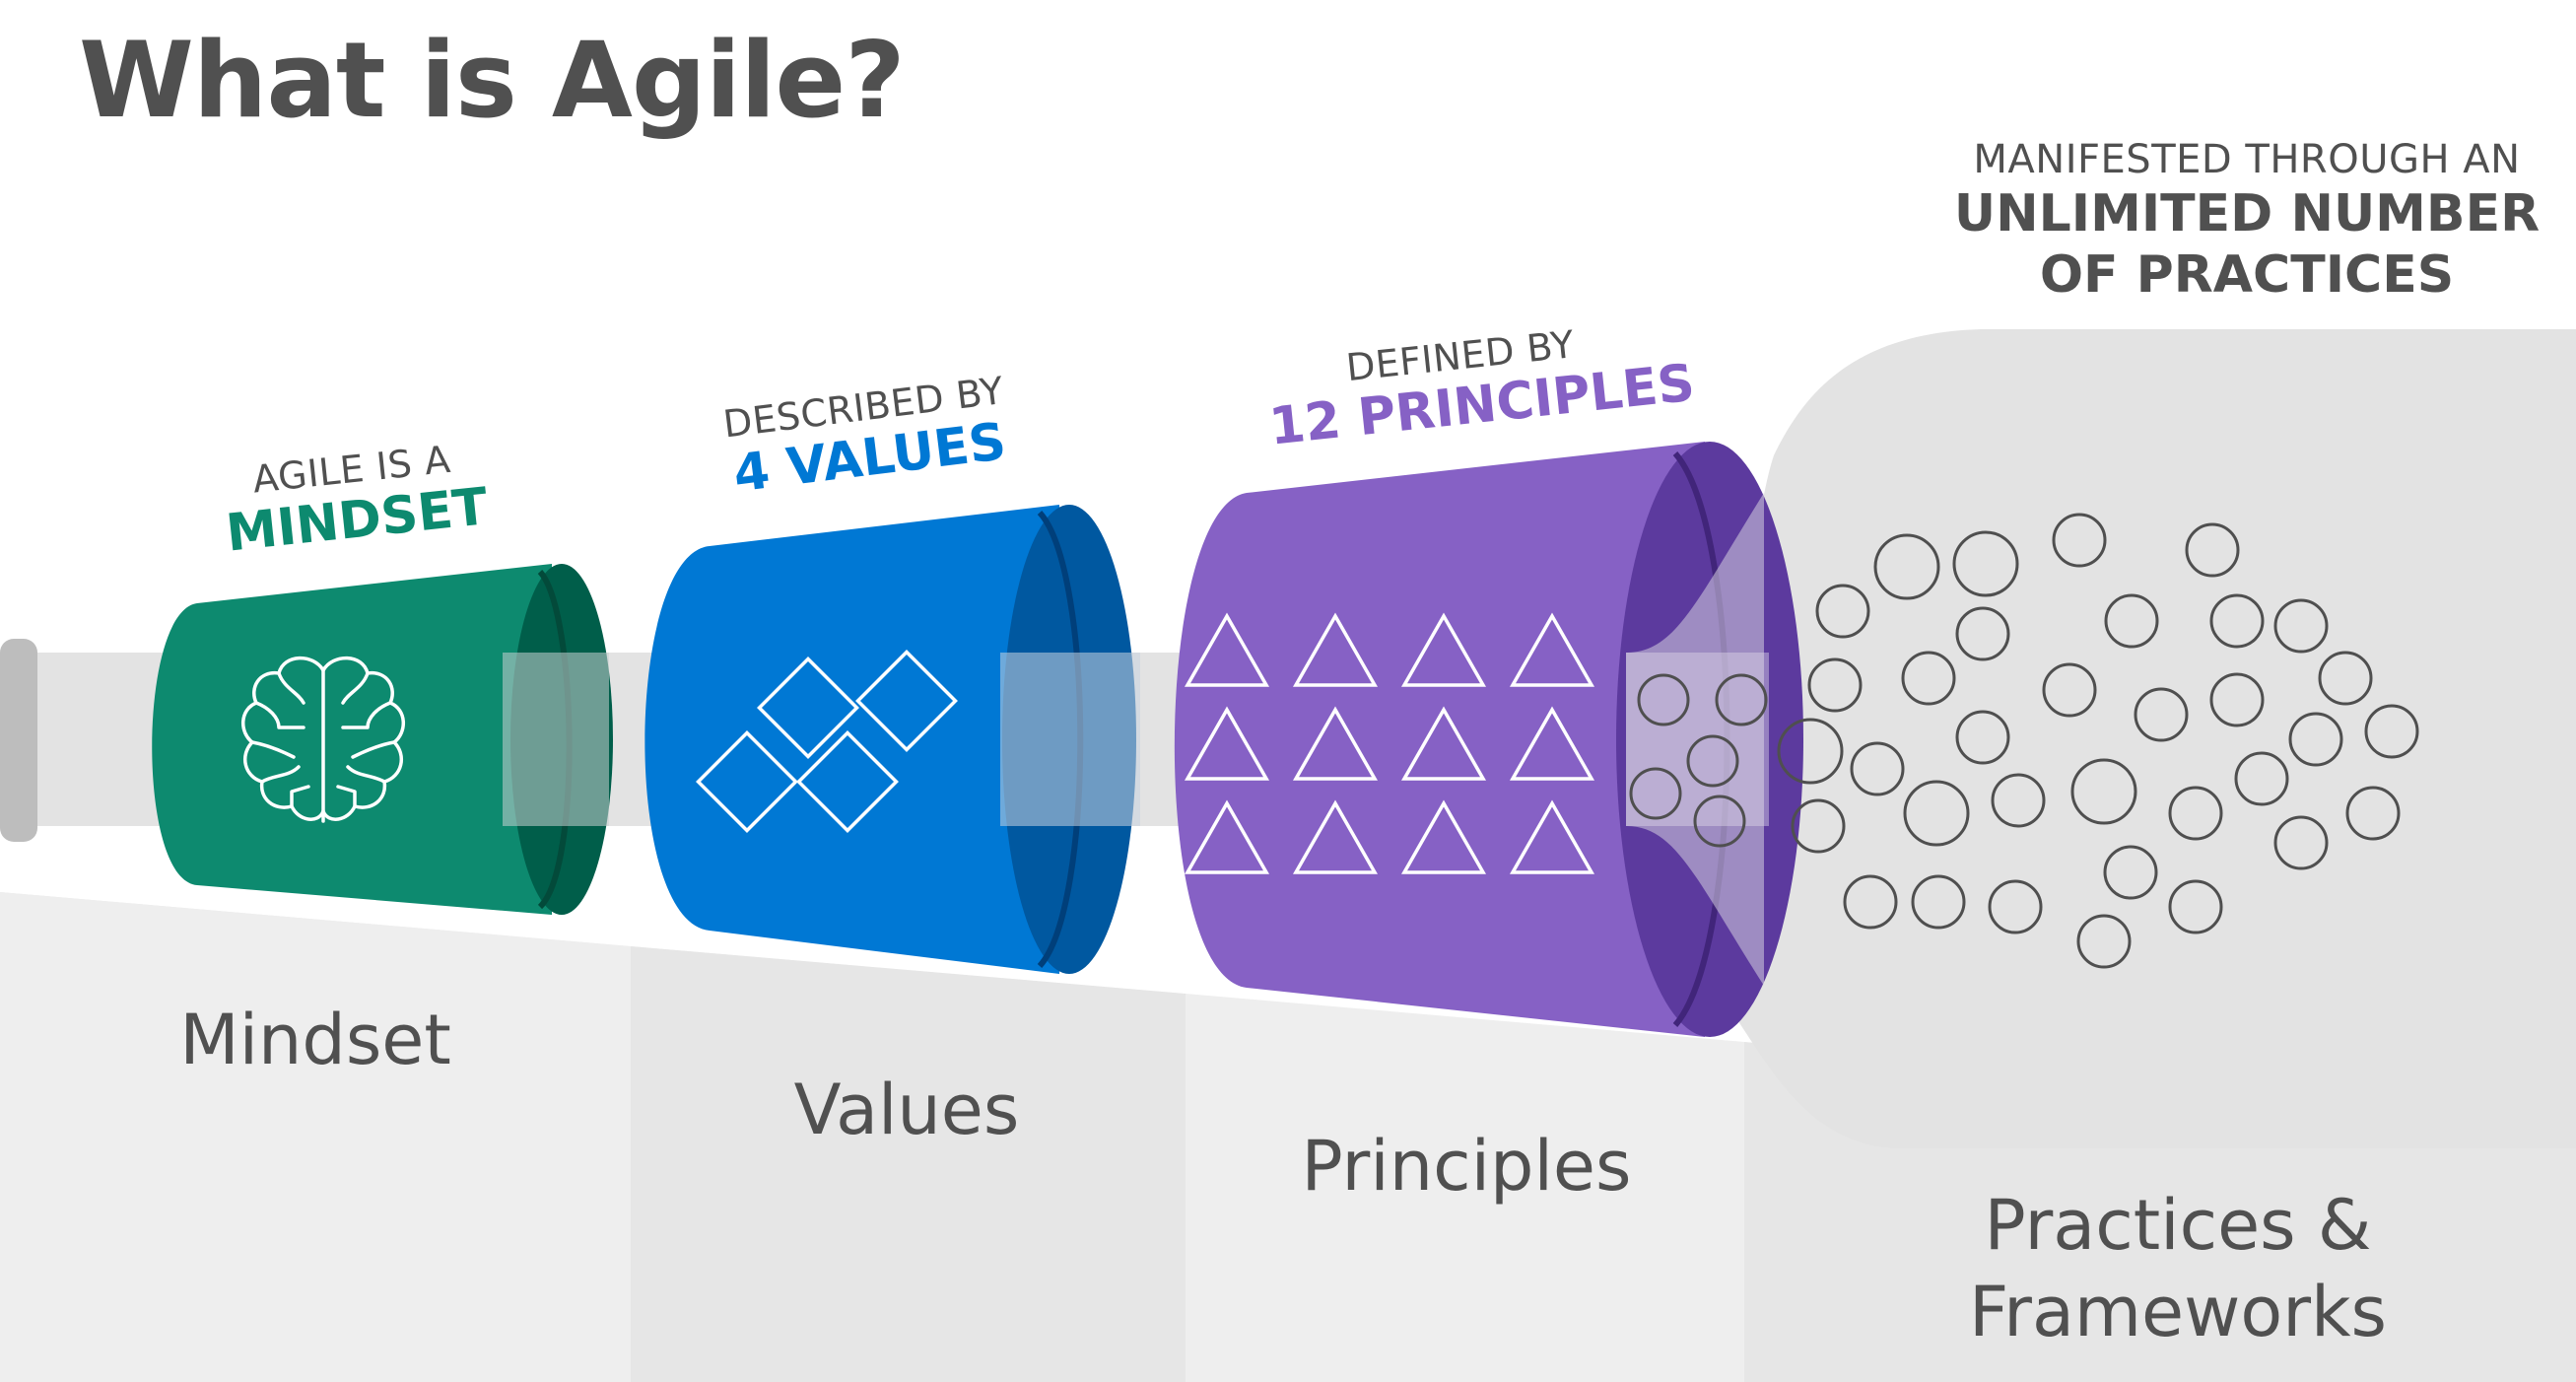 Image resolution: width=2576 pixels, height=1382 pixels. Describe the element at coordinates (1466, 1166) in the screenshot. I see `stage-label-principles: Principles` at that location.